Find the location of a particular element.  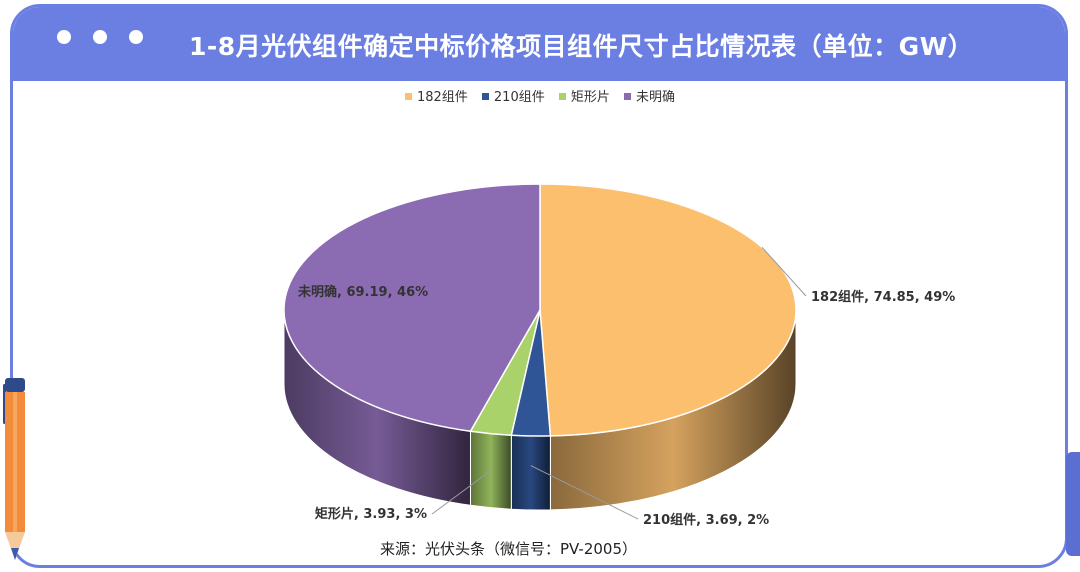

legend-label: 210组件 is located at coordinates (519, 97).